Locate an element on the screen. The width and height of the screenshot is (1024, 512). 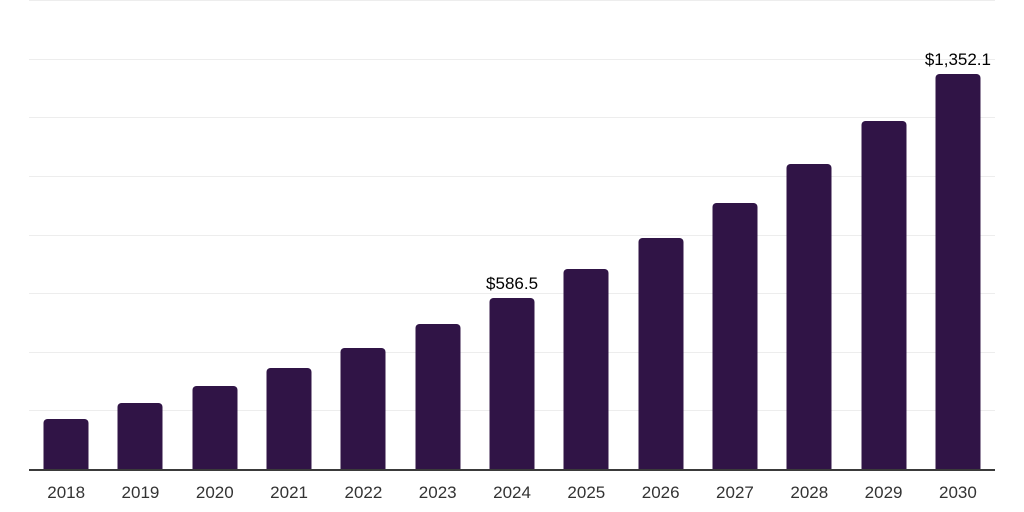
x-tick-label-2026: 2026 is located at coordinates (660, 492).